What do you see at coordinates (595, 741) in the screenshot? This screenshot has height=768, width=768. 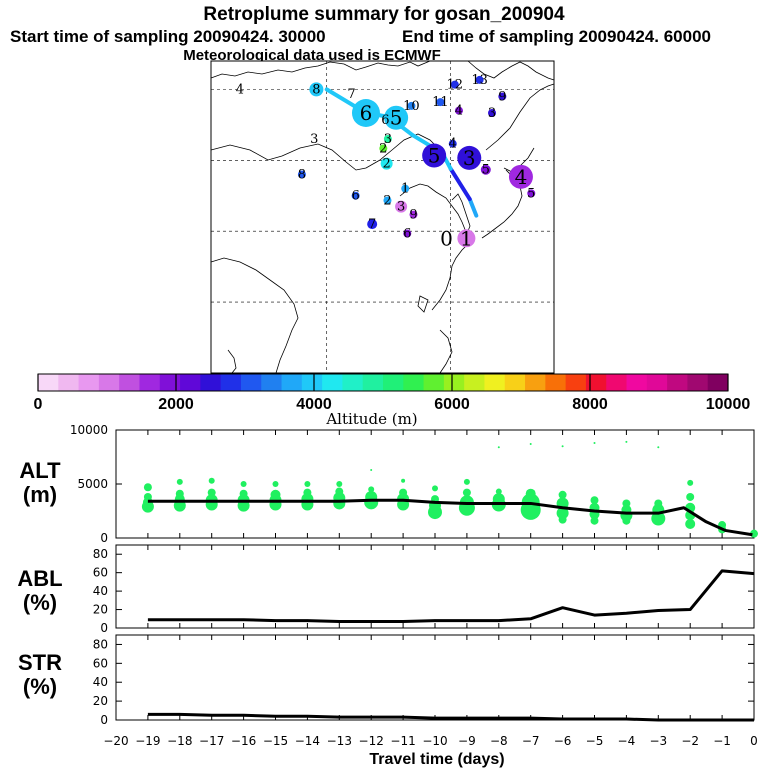 I see `x-tick-label: −5` at bounding box center [595, 741].